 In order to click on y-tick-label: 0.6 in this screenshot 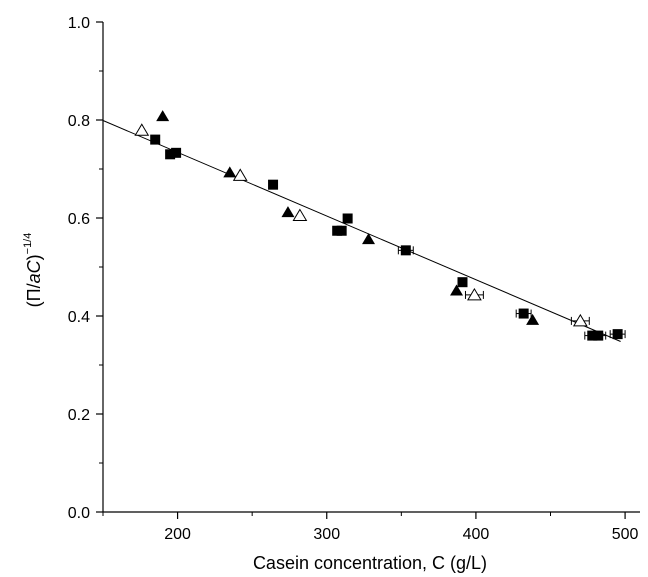, I will do `click(79, 219)`.